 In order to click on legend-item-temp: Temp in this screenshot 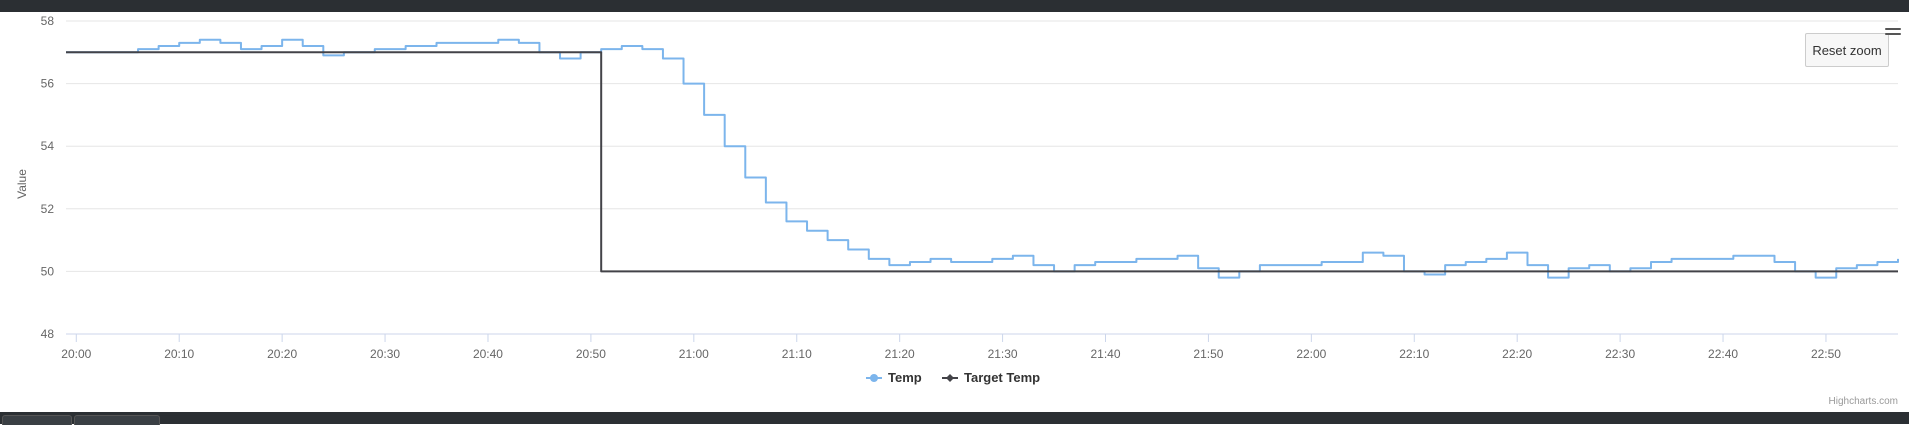, I will do `click(894, 377)`.